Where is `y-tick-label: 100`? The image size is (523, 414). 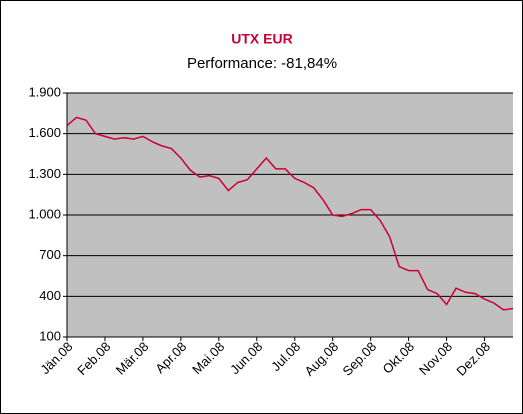 y-tick-label: 100 is located at coordinates (50, 335).